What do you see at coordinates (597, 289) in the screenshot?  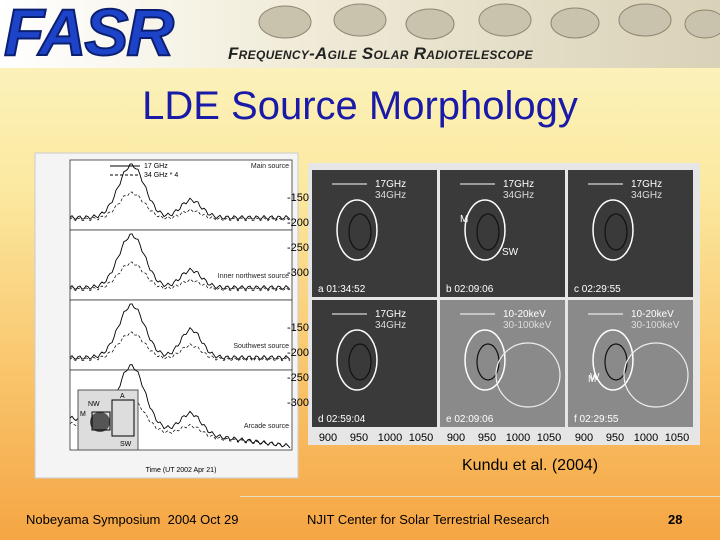 I see `panel-label: c 02:29:55` at bounding box center [597, 289].